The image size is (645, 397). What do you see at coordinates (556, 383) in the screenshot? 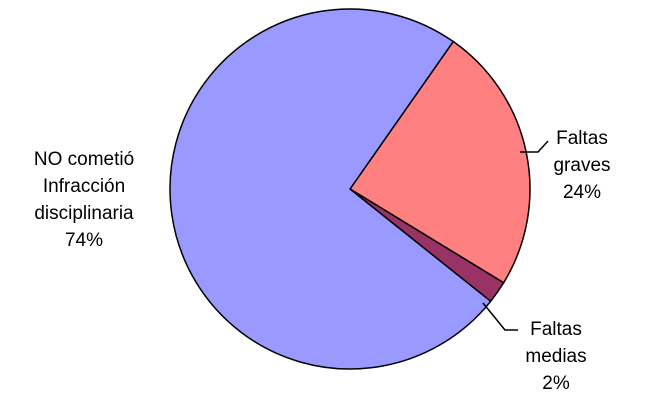
I see `slice-percent-1: 2%` at bounding box center [556, 383].